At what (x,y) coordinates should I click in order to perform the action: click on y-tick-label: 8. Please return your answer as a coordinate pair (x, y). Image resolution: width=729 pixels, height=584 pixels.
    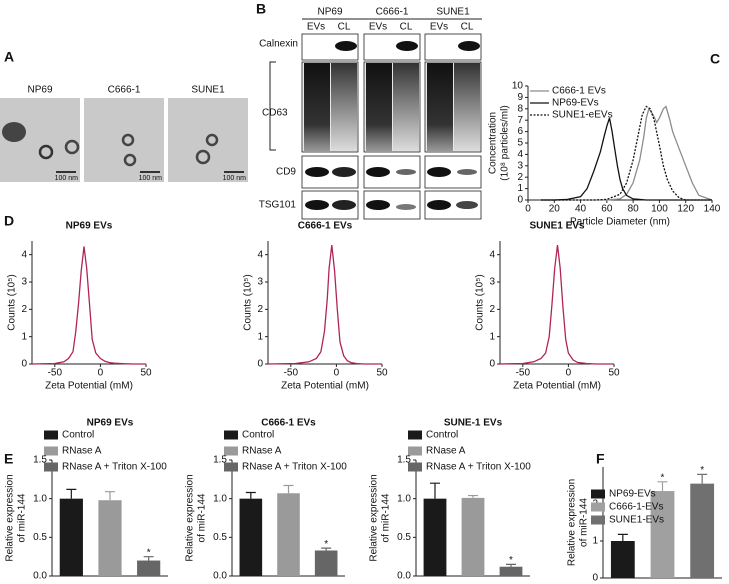
    Looking at the image, I should click on (520, 108).